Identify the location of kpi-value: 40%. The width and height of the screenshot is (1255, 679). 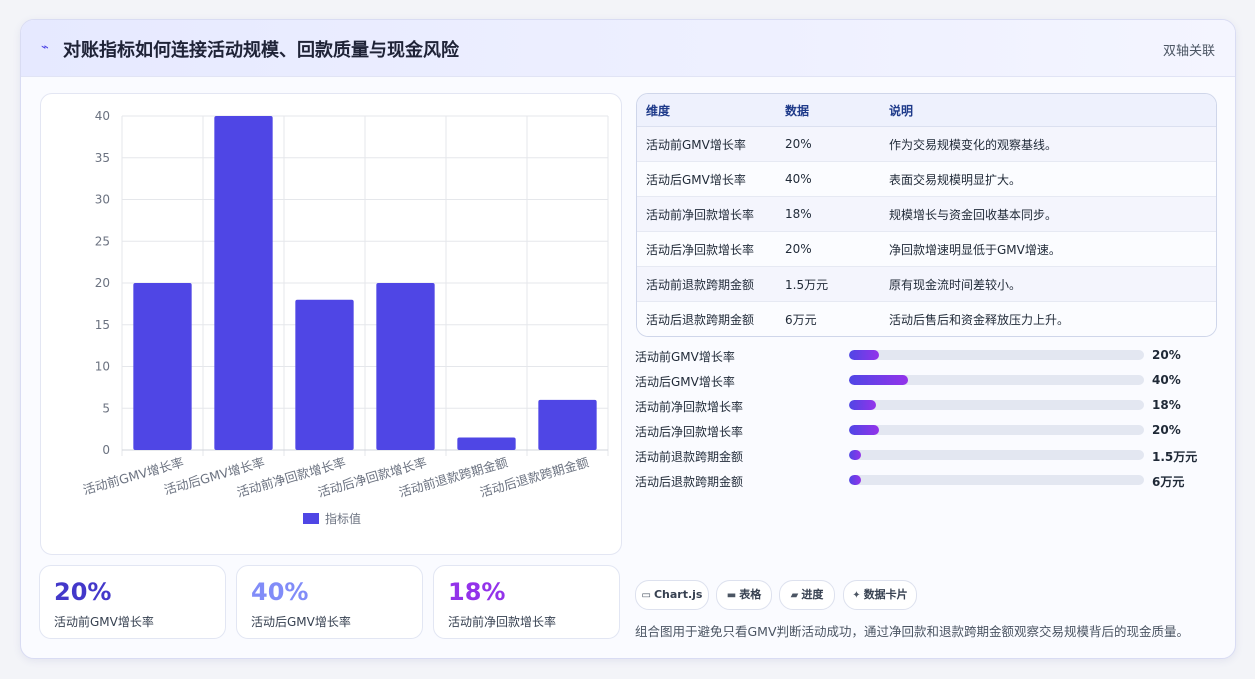
(280, 592).